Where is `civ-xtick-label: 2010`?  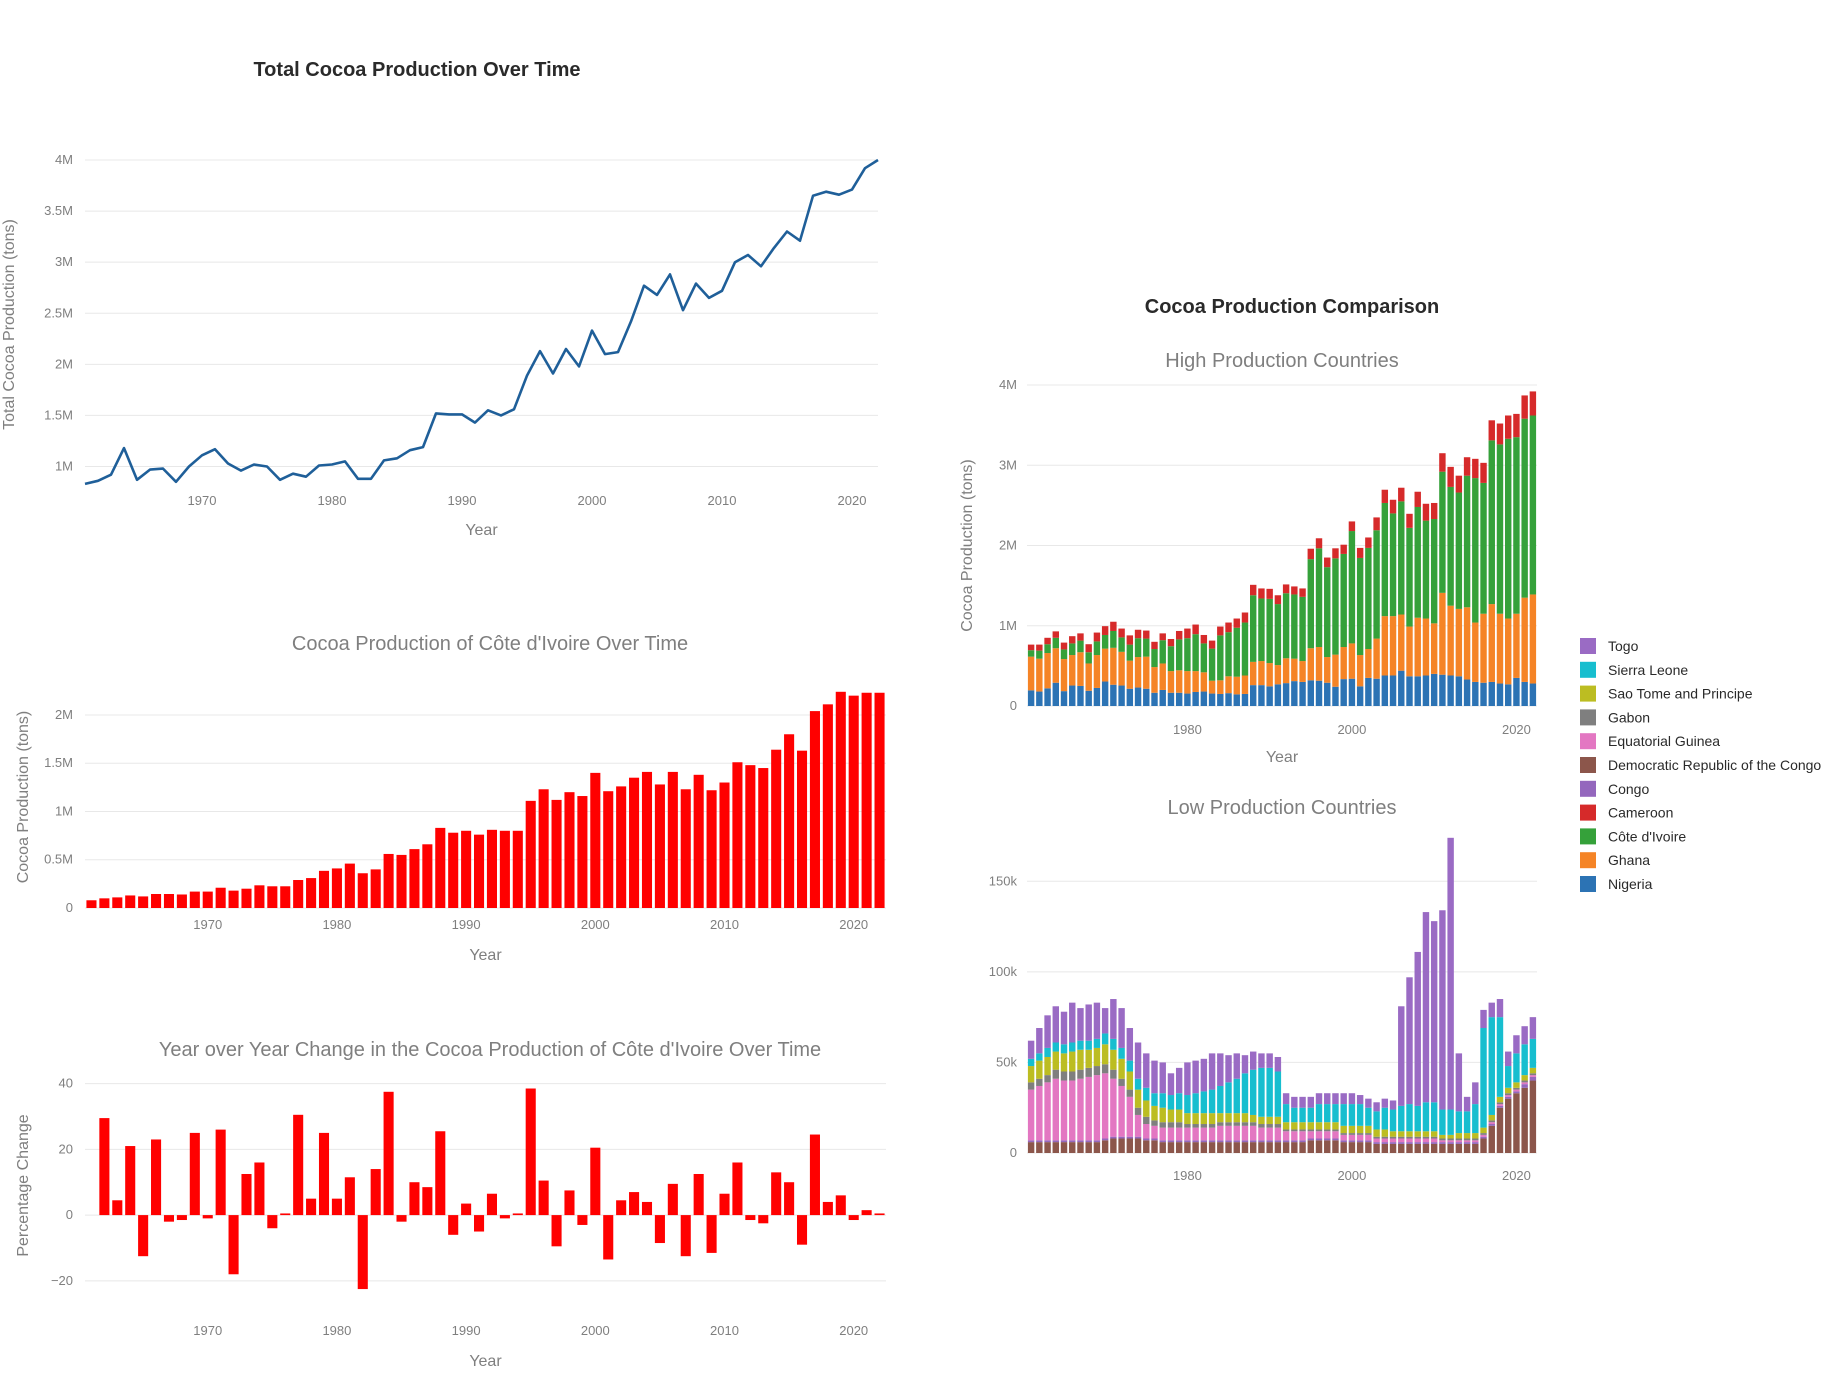
civ-xtick-label: 2010 is located at coordinates (724, 924).